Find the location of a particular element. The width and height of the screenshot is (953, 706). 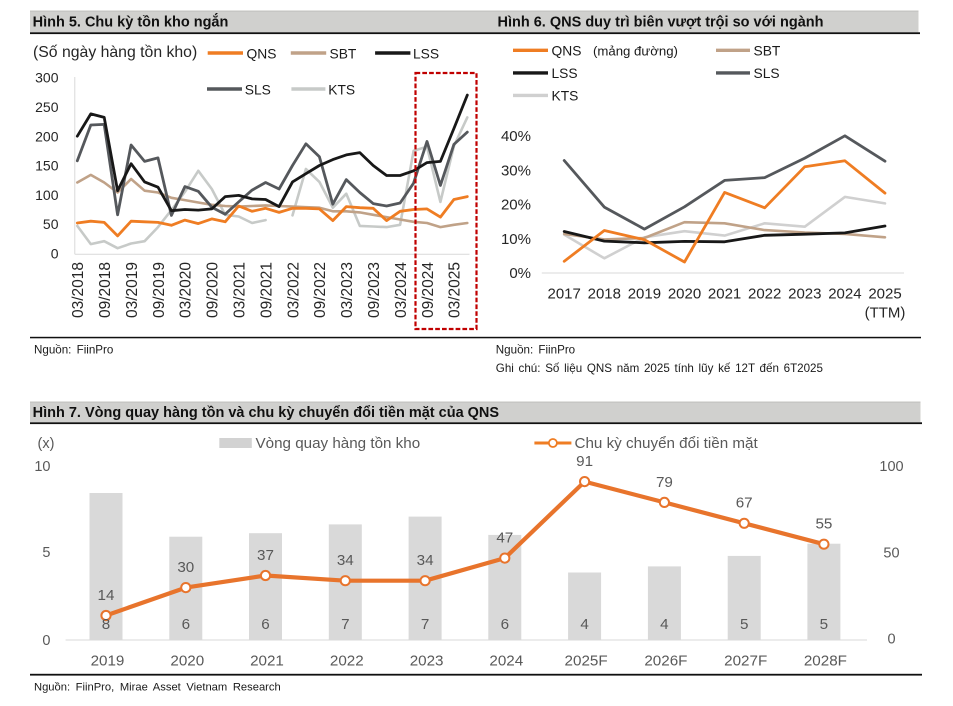

svg-text: 09/2023 is located at coordinates (374, 290).